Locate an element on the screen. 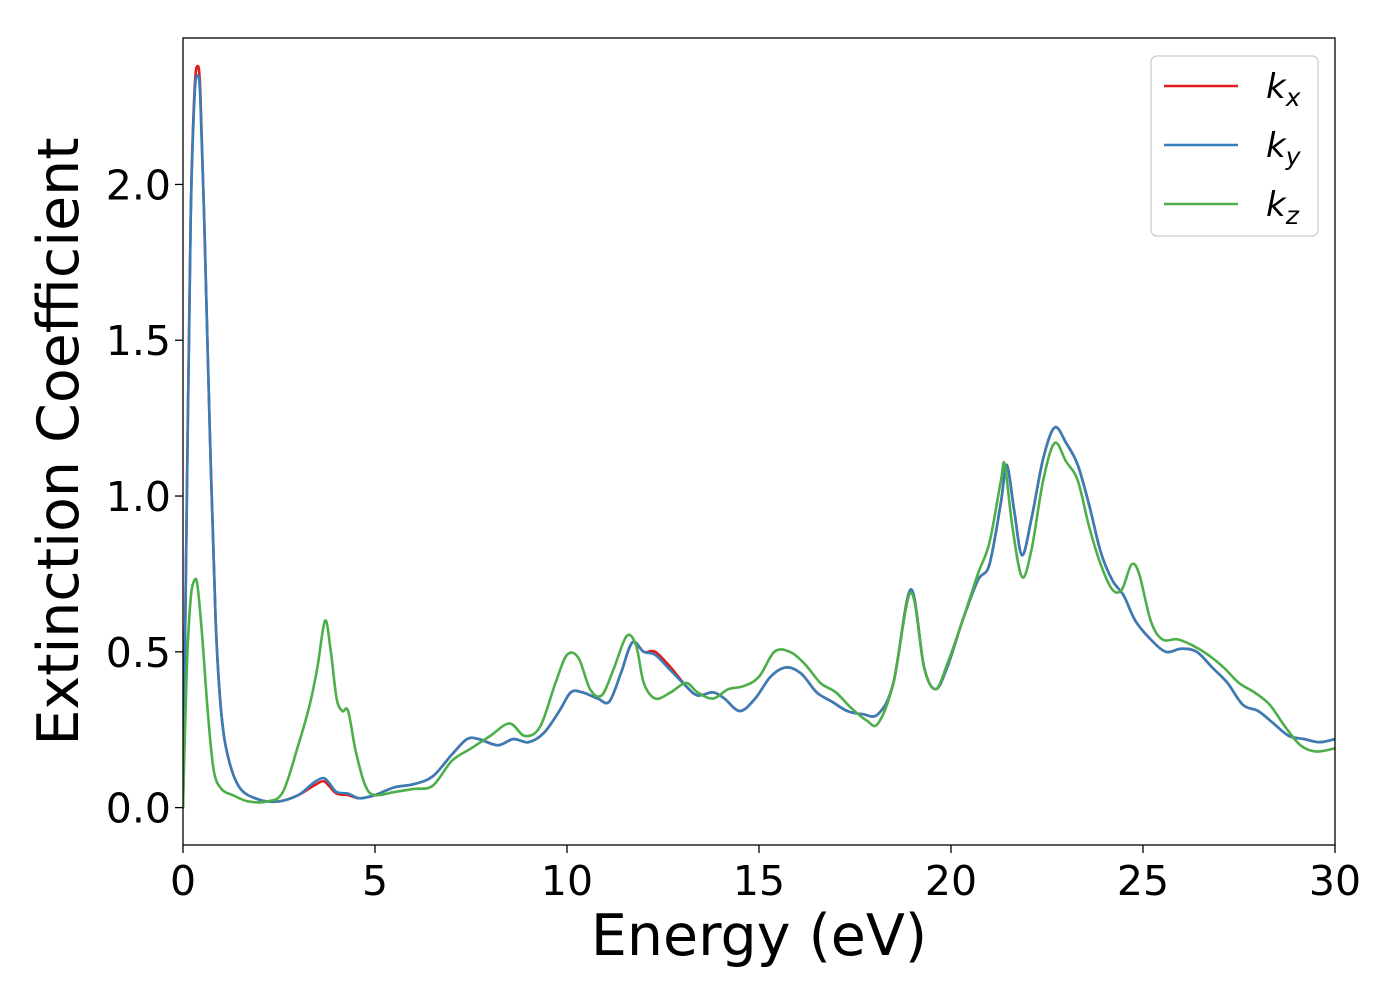 The width and height of the screenshot is (1400, 1000). x-axis-ticks: 0 5 10 15 20 25 30 is located at coordinates (765, 875).